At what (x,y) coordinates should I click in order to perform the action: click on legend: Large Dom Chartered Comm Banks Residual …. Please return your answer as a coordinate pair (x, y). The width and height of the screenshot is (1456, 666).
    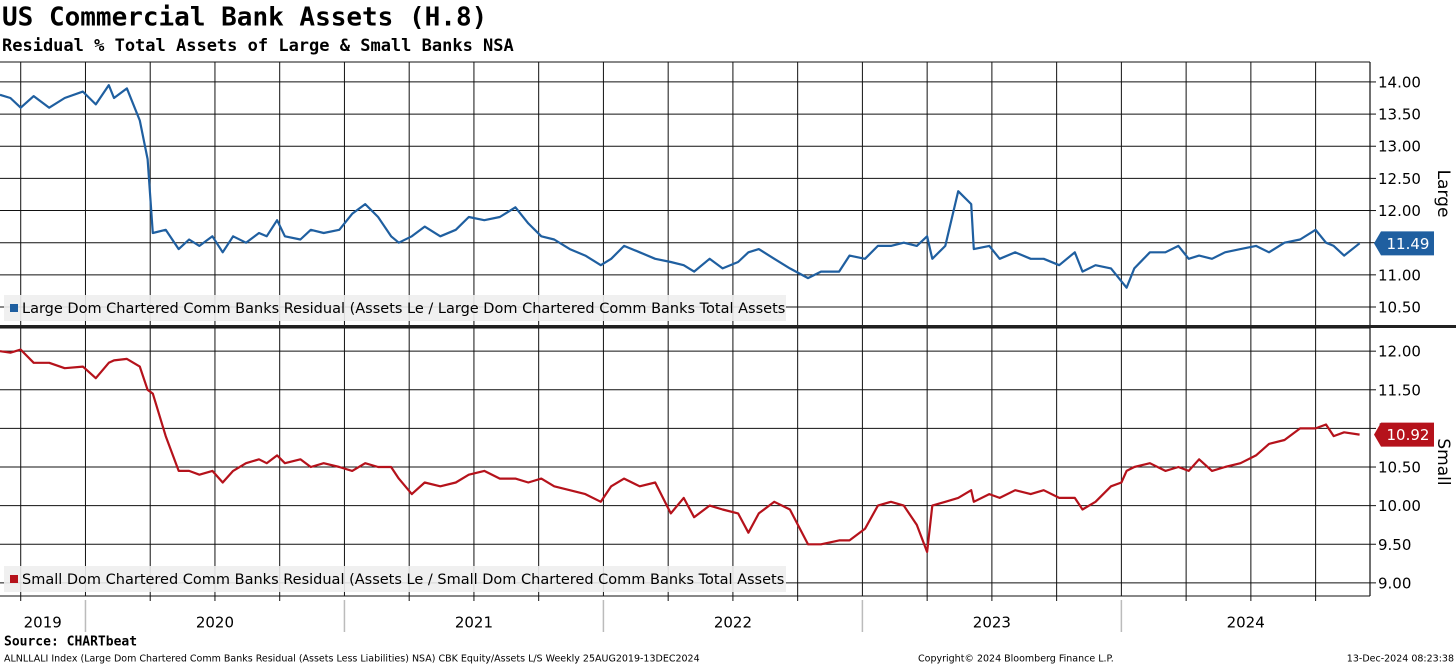
    Looking at the image, I should click on (395, 308).